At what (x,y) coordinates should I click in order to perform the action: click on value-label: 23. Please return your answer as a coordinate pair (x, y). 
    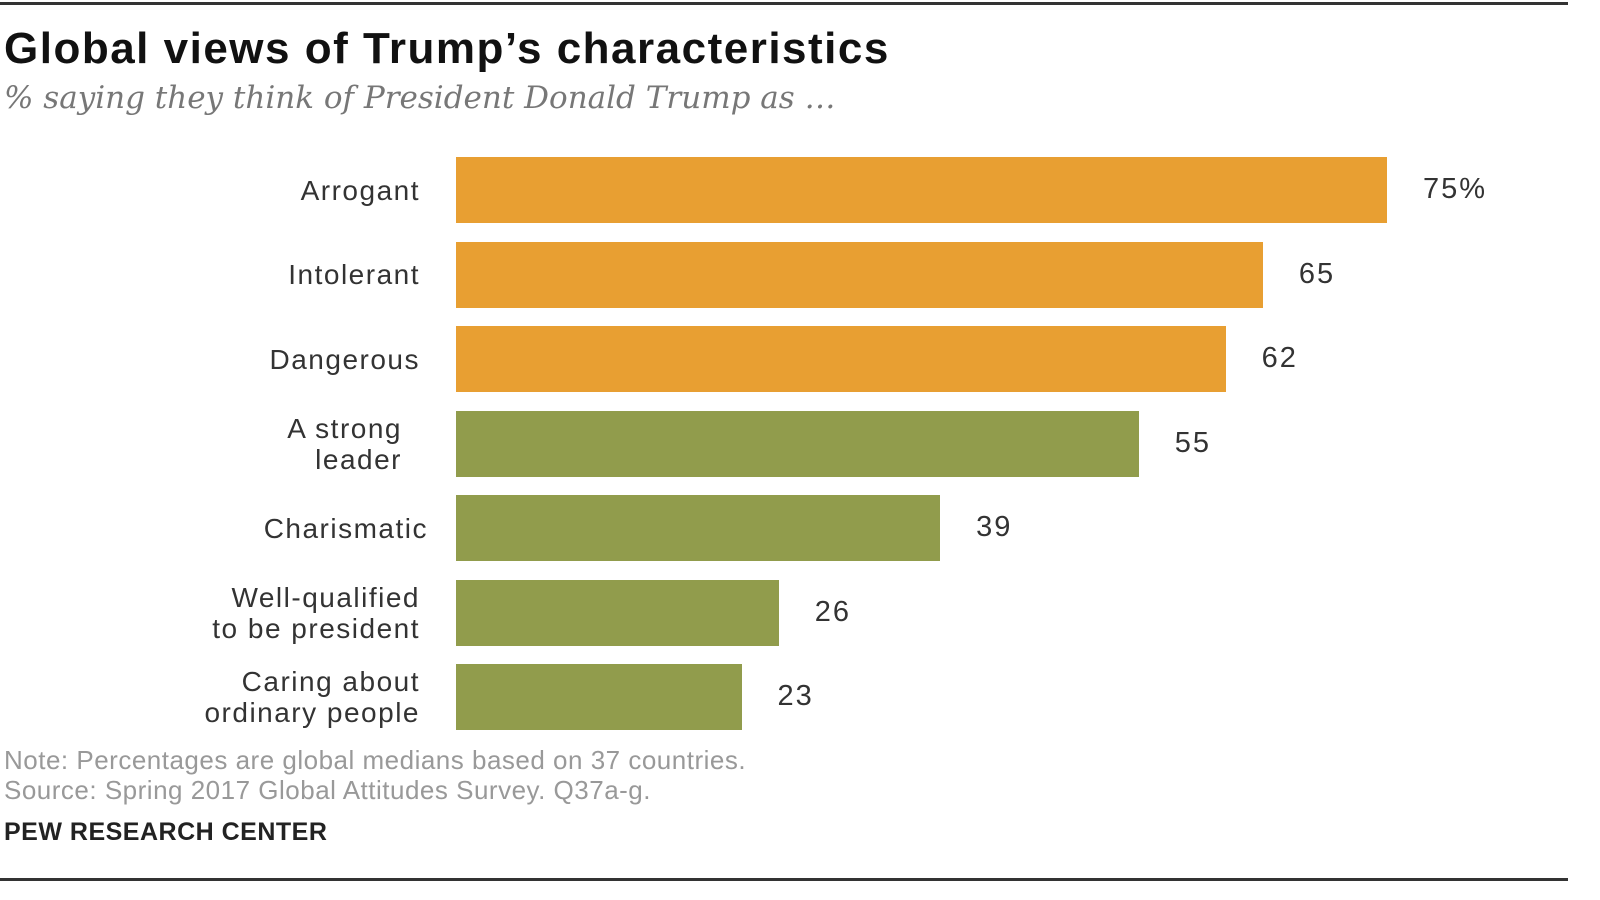
    Looking at the image, I should click on (795, 696).